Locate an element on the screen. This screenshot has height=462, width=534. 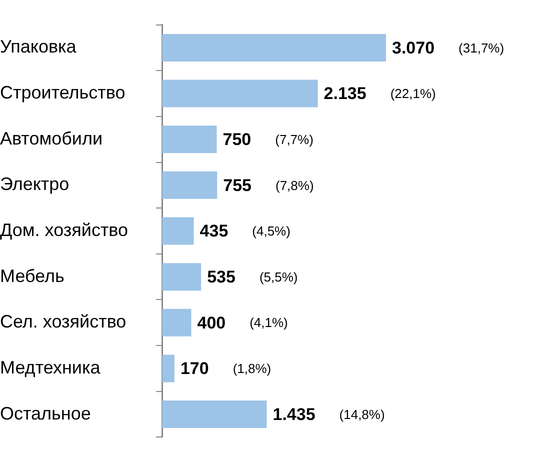
annotation: (7,7%) is located at coordinates (294, 139).